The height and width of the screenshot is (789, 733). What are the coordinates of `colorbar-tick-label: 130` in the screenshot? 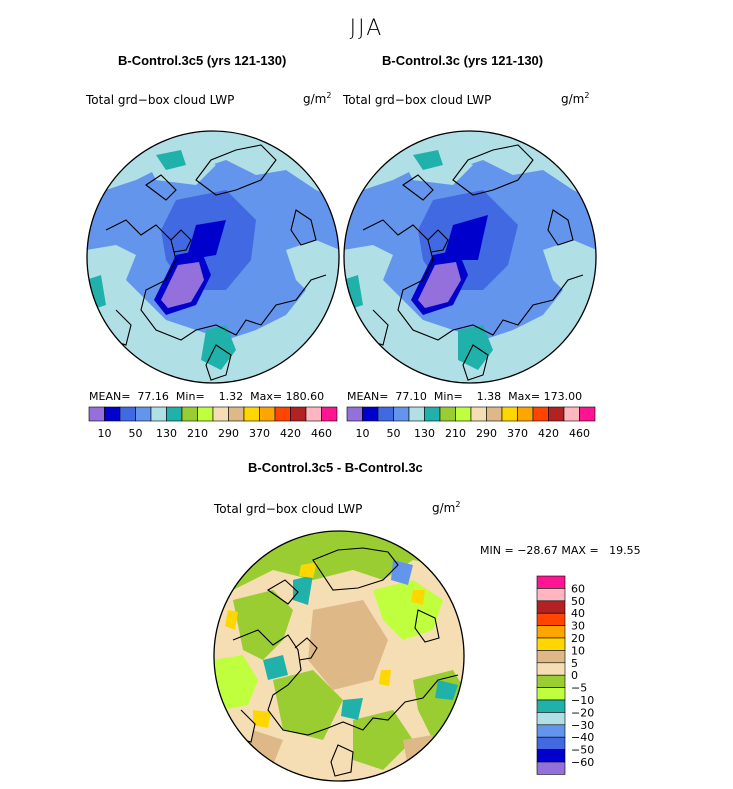 It's located at (424, 433).